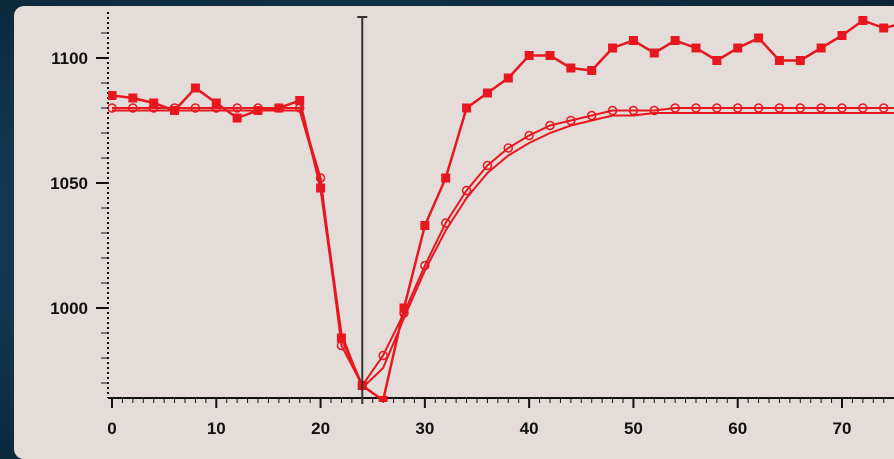 This screenshot has height=459, width=894. I want to click on x-tick-label: 20, so click(320, 428).